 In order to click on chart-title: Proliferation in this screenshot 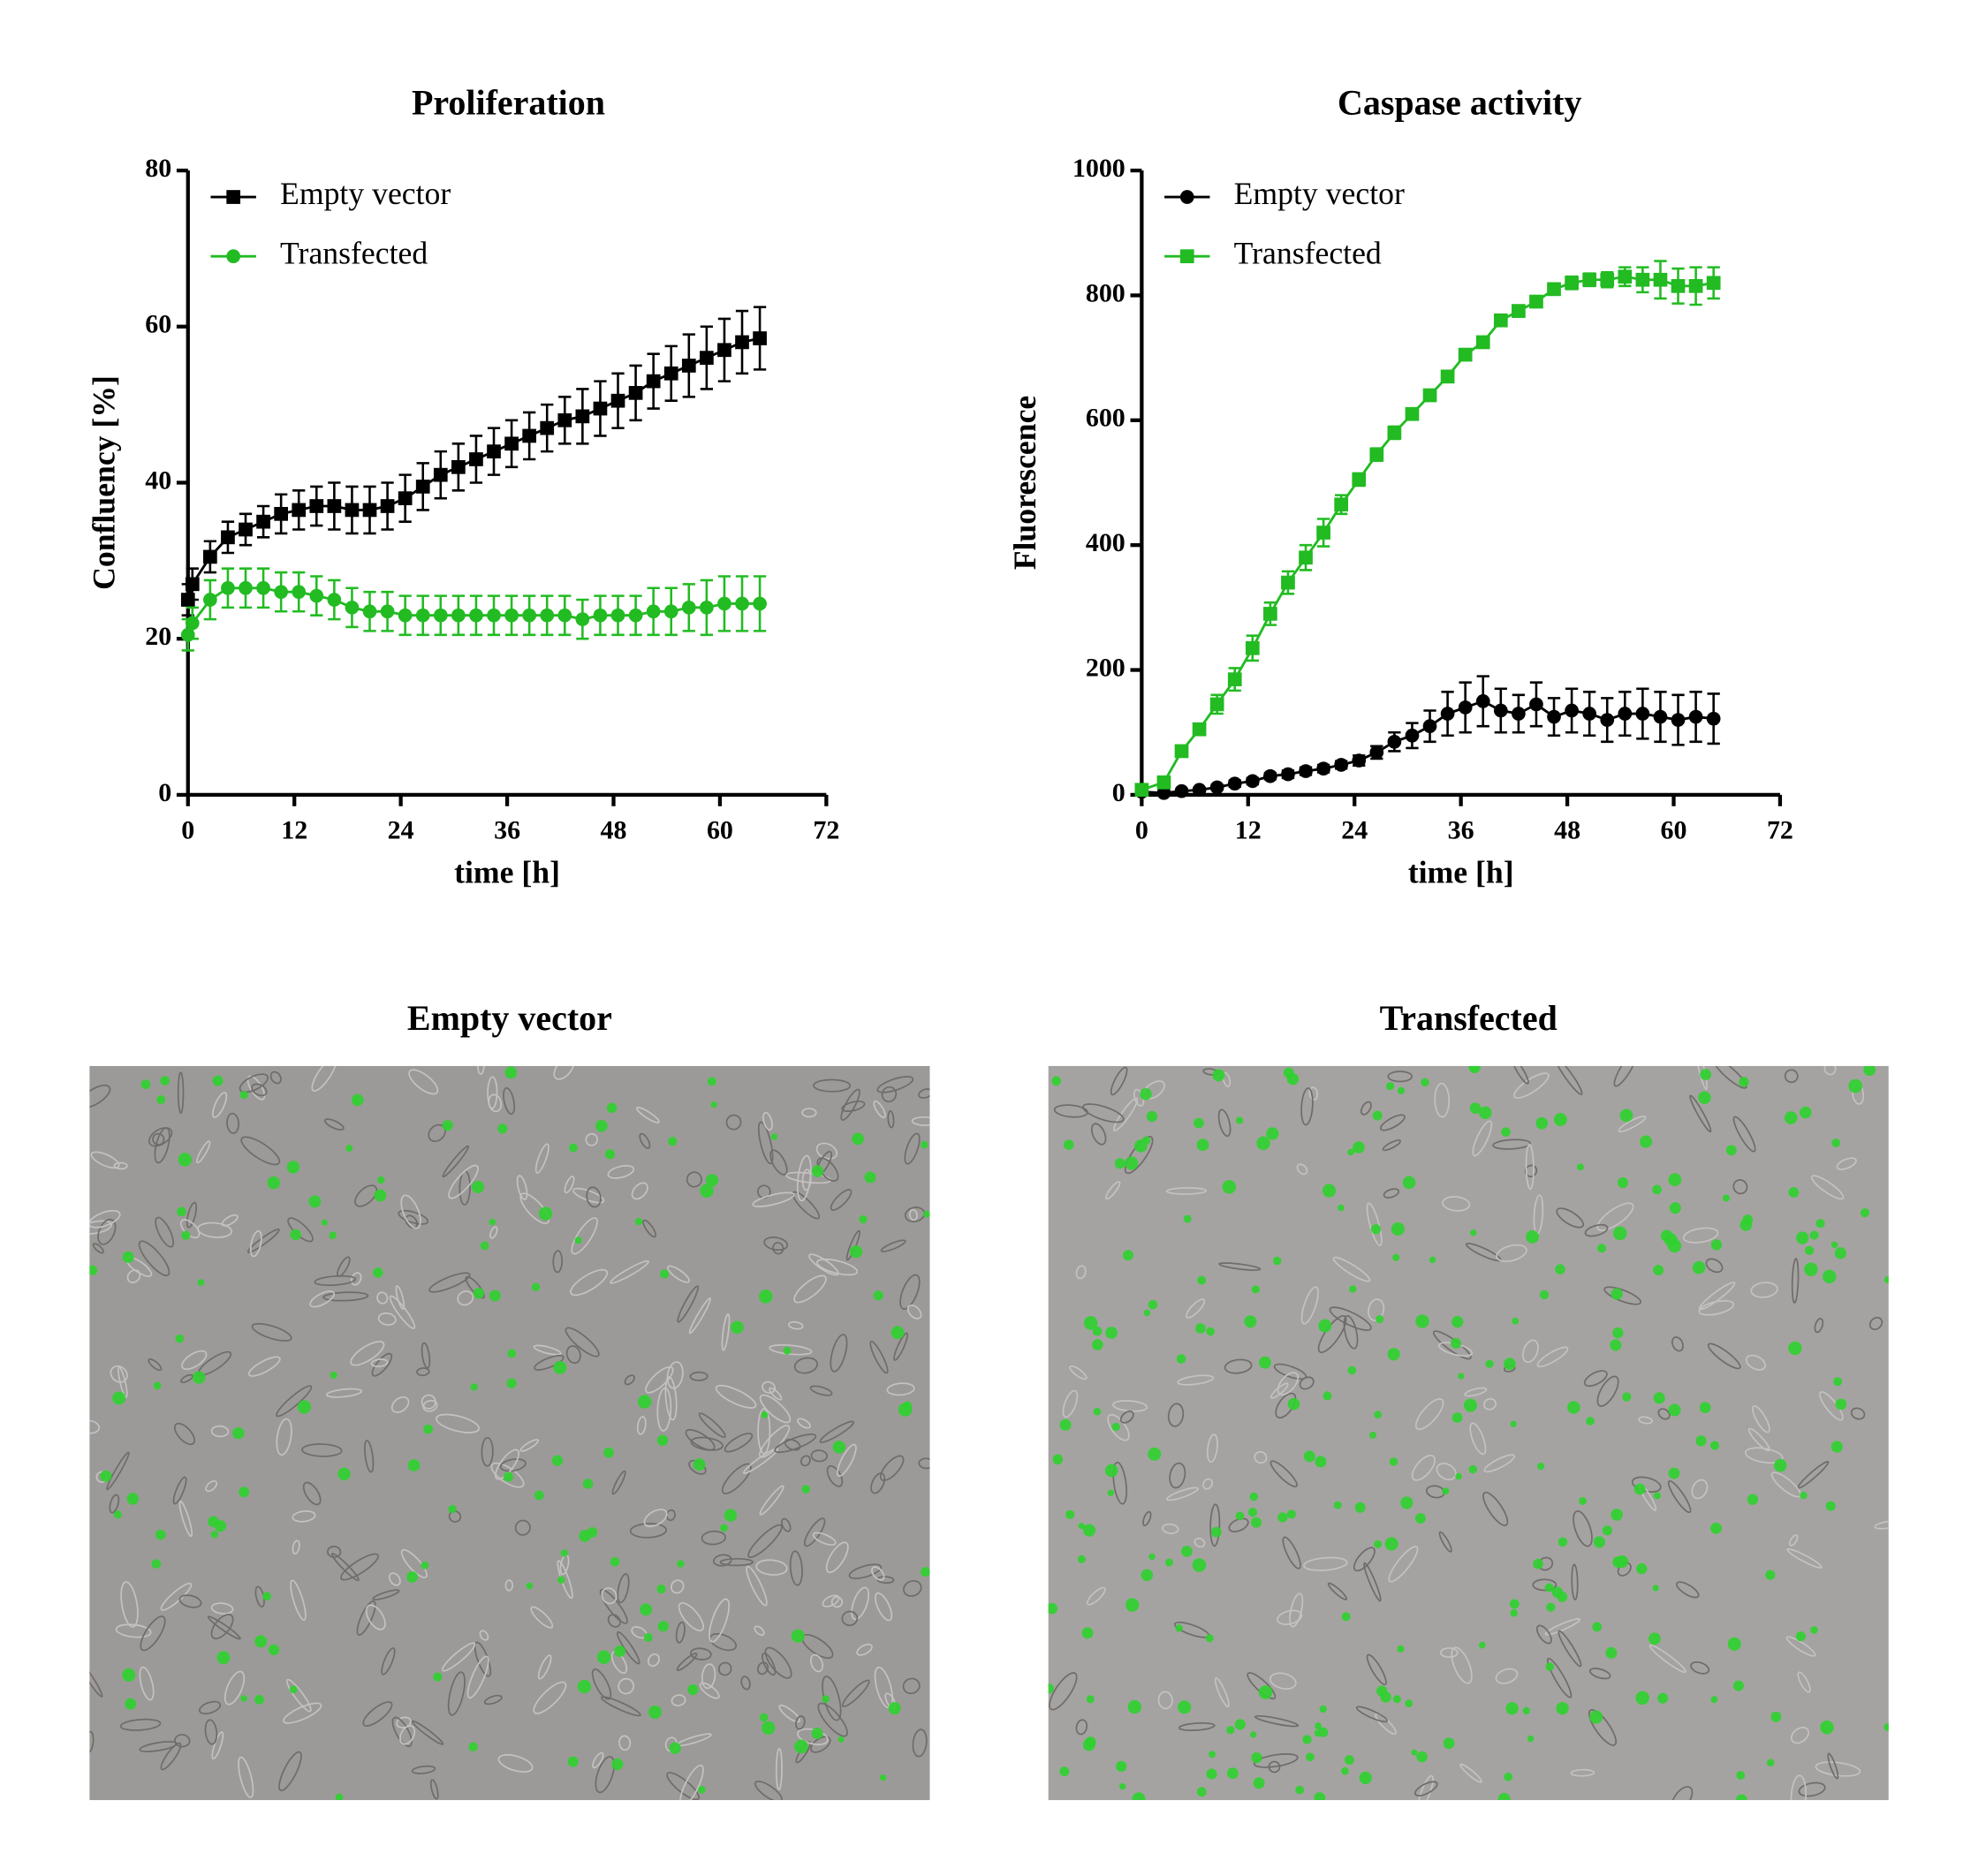, I will do `click(509, 102)`.